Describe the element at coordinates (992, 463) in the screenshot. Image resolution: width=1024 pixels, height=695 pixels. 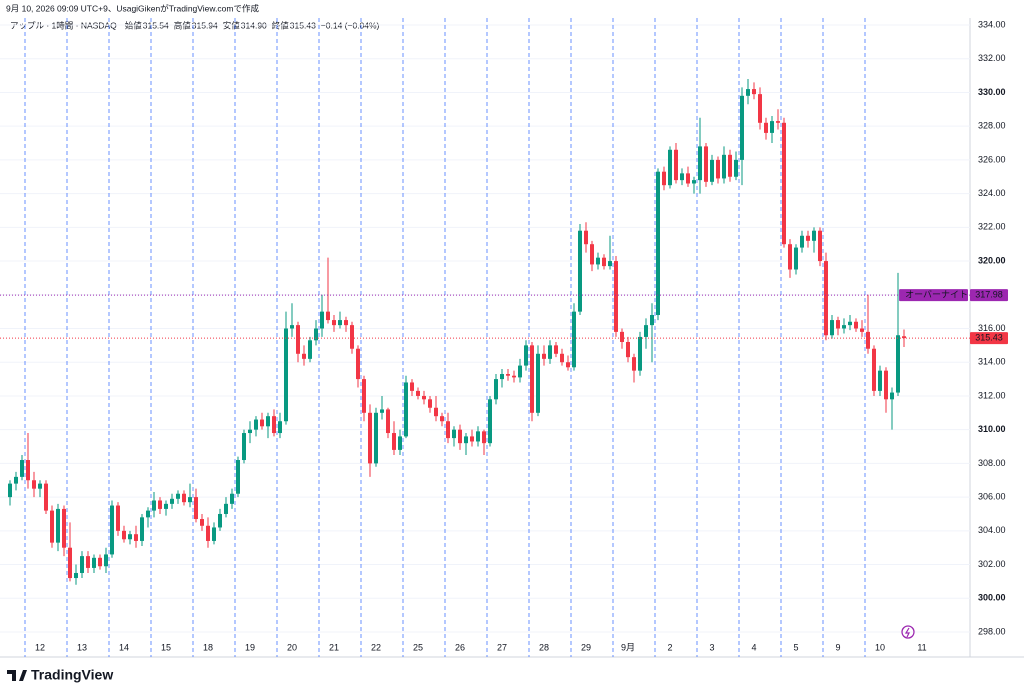
I see `y-tick-label: 308.00` at that location.